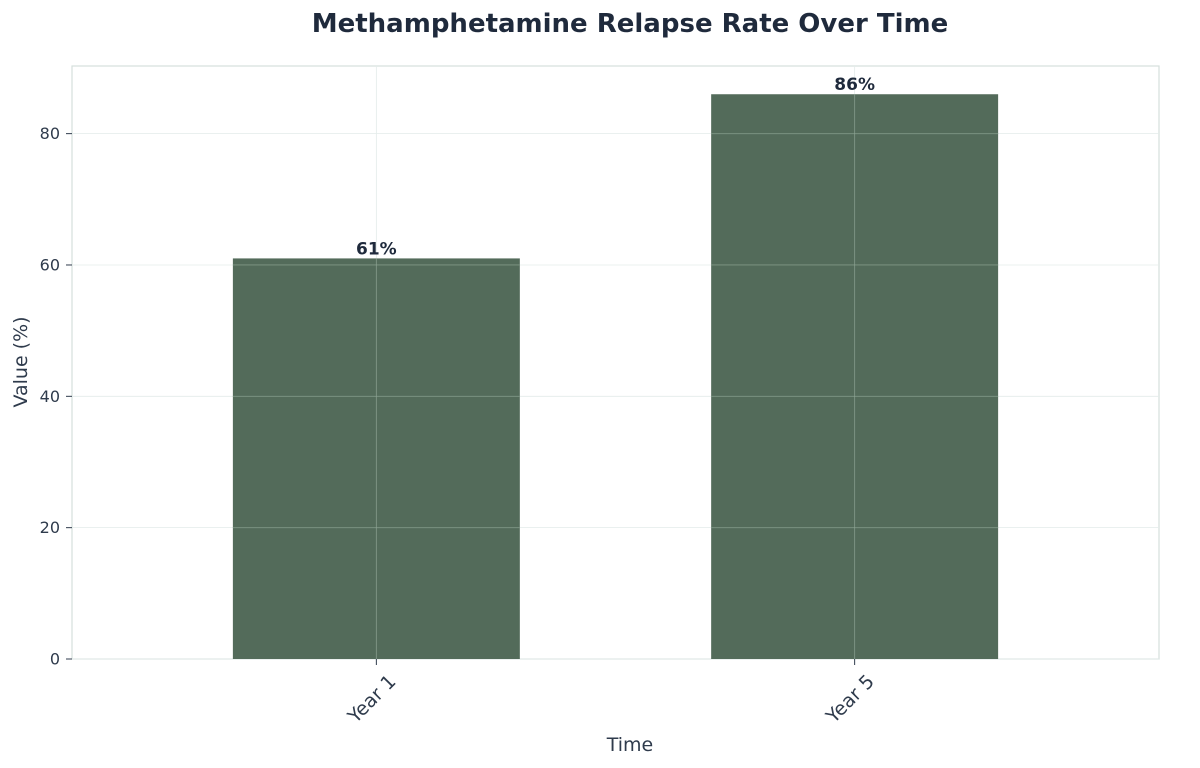  I want to click on y-tick-label: 0, so click(55, 659).